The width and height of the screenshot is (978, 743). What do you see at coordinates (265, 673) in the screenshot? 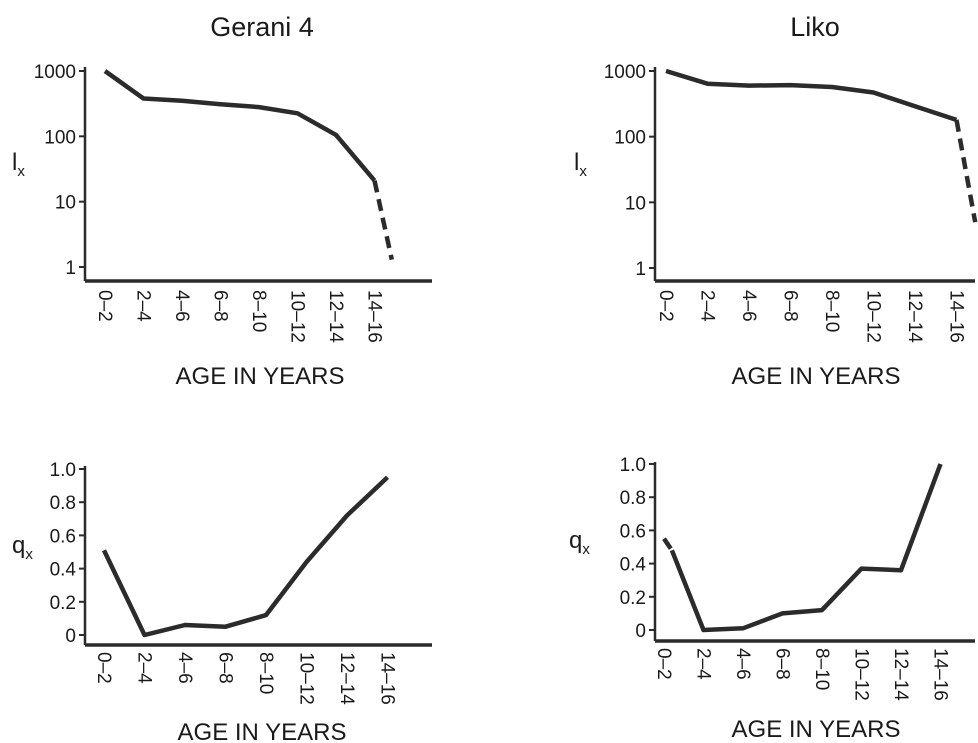
I see `gerani-qx-xtick-label-4: 8–10` at bounding box center [265, 673].